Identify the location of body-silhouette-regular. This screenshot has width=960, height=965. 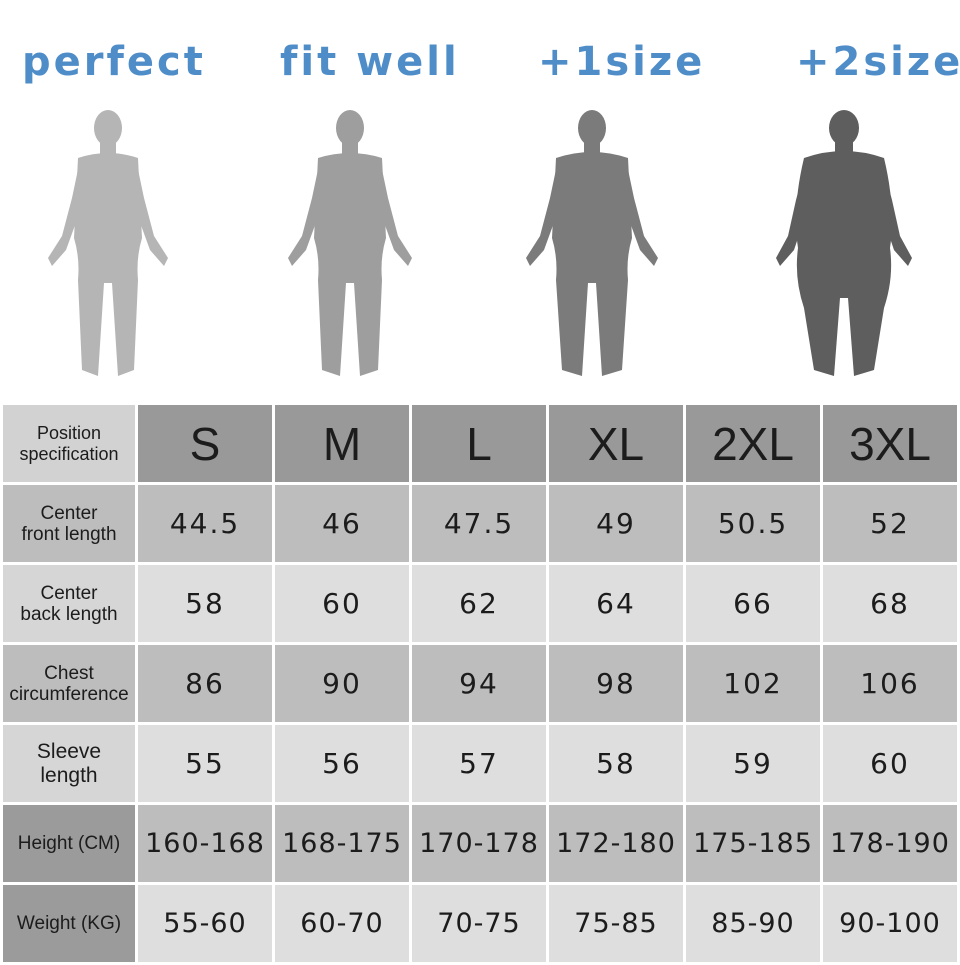
(350, 243).